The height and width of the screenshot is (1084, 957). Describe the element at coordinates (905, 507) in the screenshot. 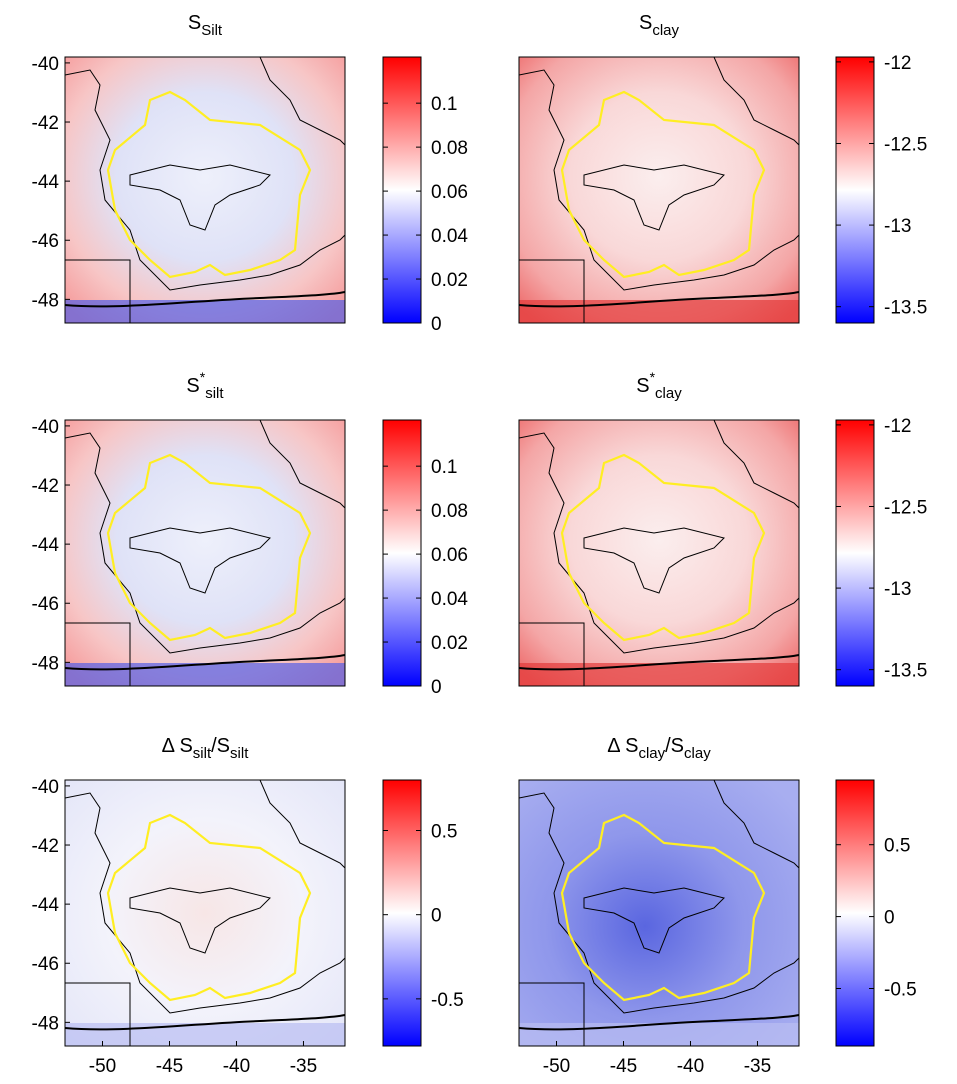

I see `colorbar-tick-label: -12.5` at that location.